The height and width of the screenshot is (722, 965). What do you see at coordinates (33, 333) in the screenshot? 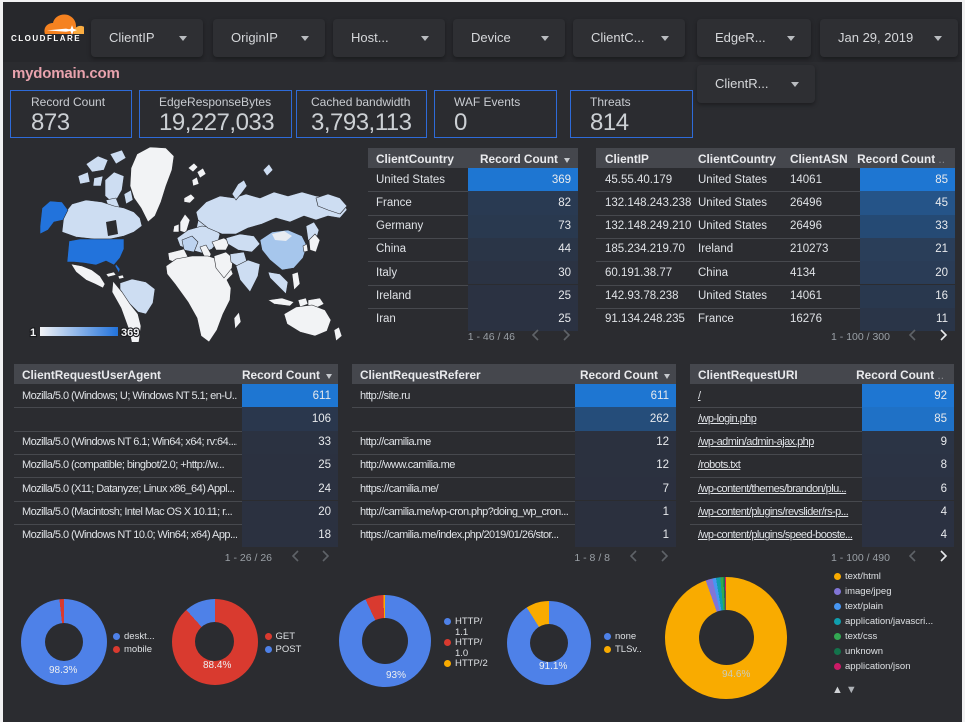
I see `svg-text: 1` at bounding box center [33, 333].